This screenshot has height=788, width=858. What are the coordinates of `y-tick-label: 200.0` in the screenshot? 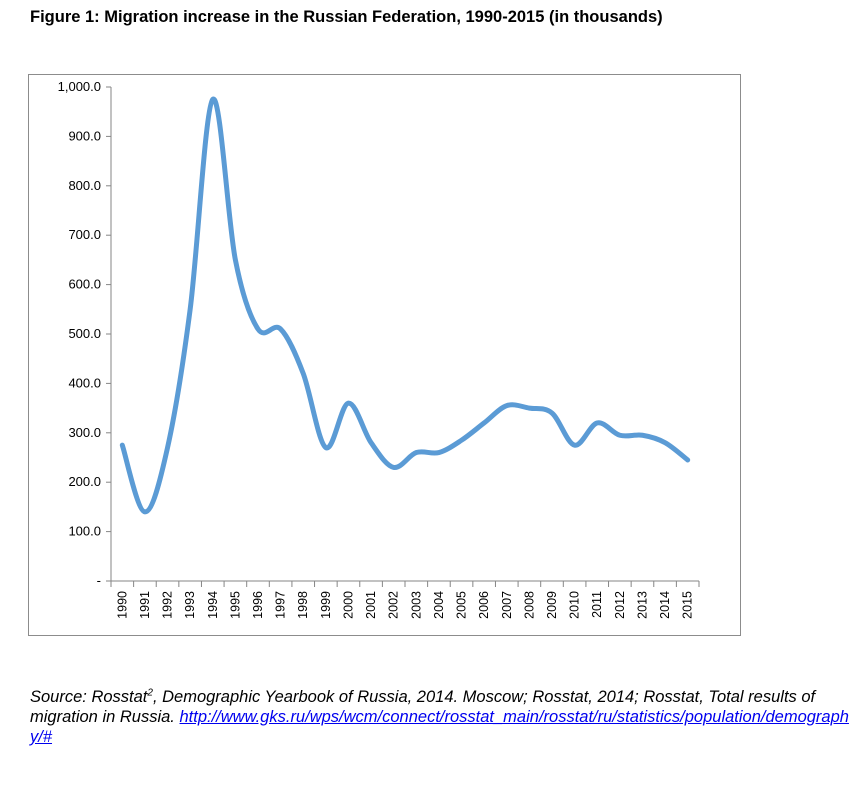 It's located at (84, 481).